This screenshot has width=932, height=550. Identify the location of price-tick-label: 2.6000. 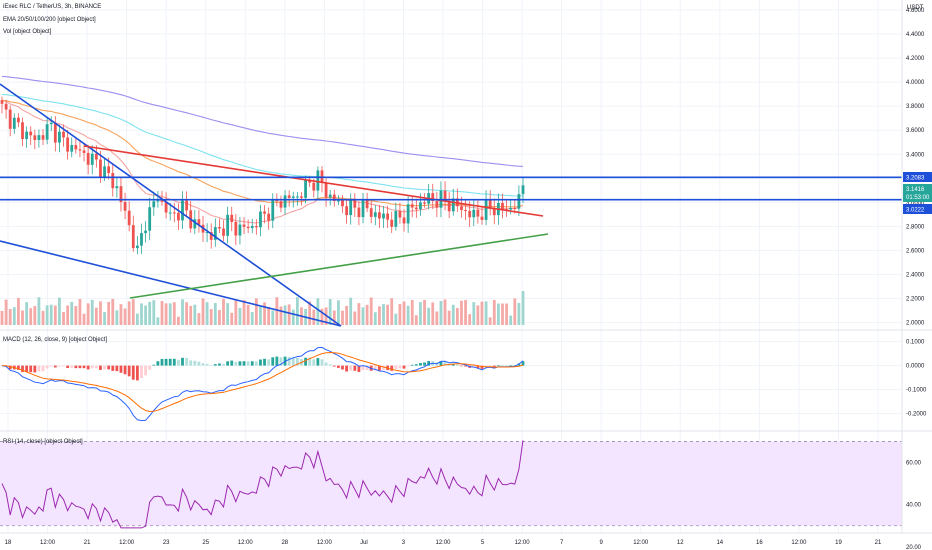
(915, 251).